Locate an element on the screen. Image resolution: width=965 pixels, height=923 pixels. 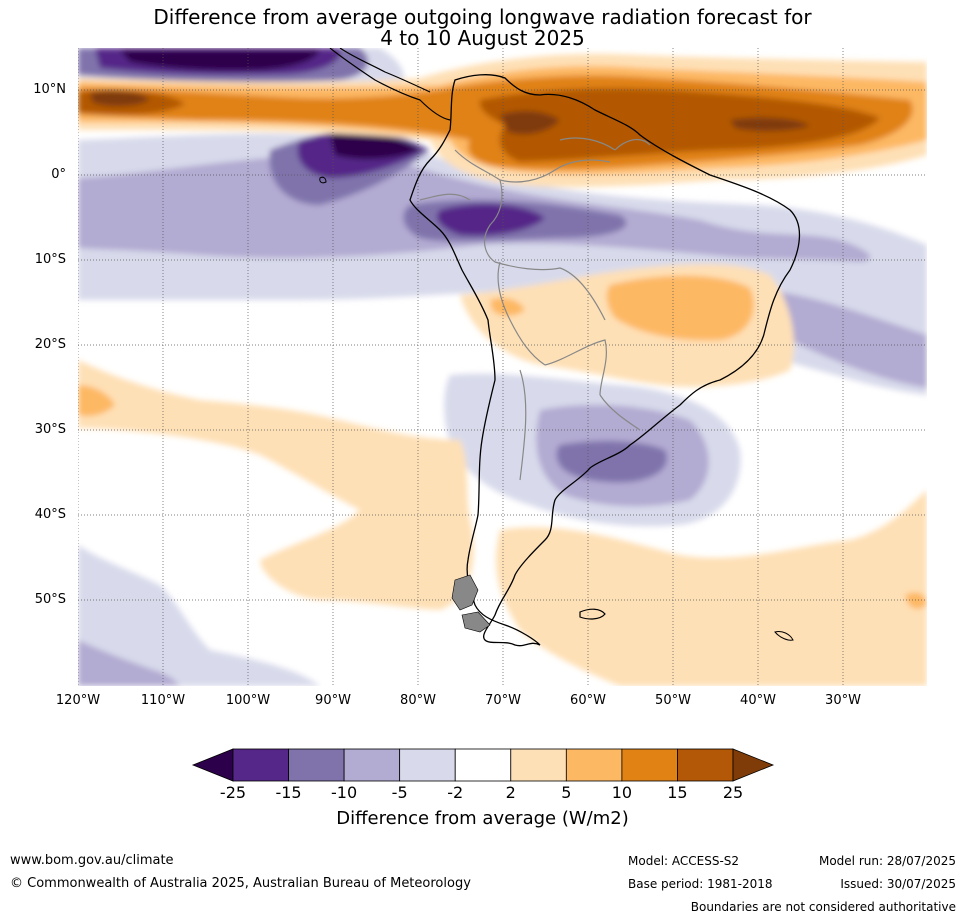
footer-issued: Issued: 30/07/2025 is located at coordinates (898, 884).